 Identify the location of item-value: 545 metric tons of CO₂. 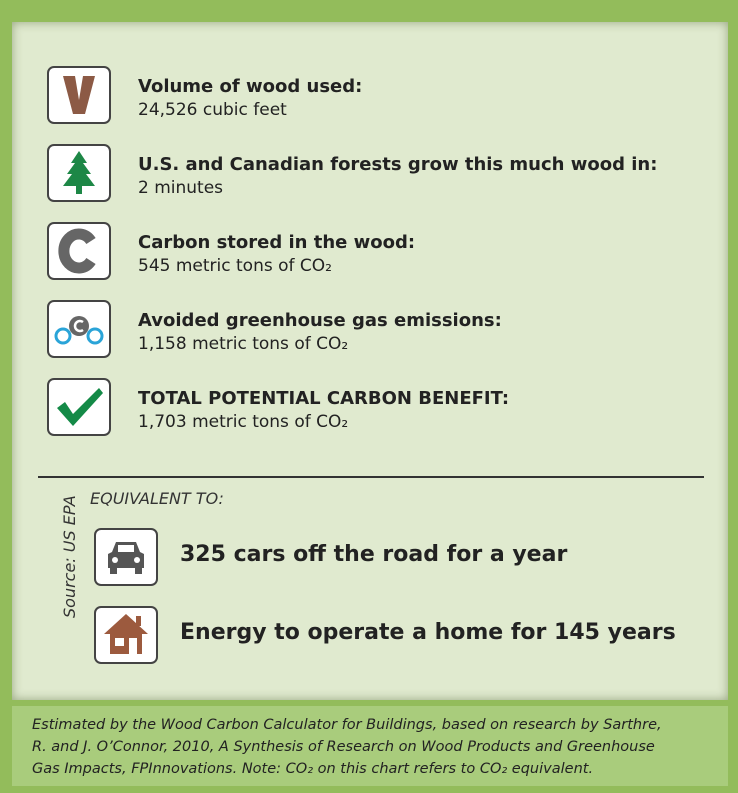
(235, 266).